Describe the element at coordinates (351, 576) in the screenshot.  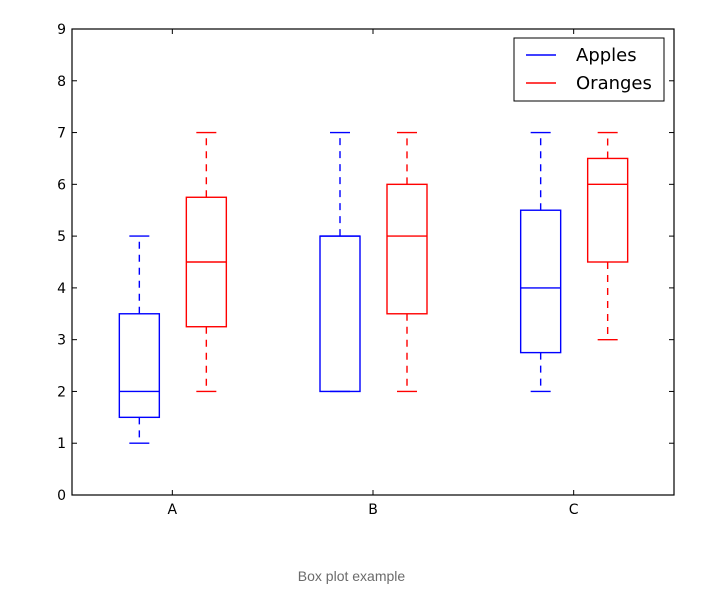
I see `figure-caption: Box plot example` at that location.